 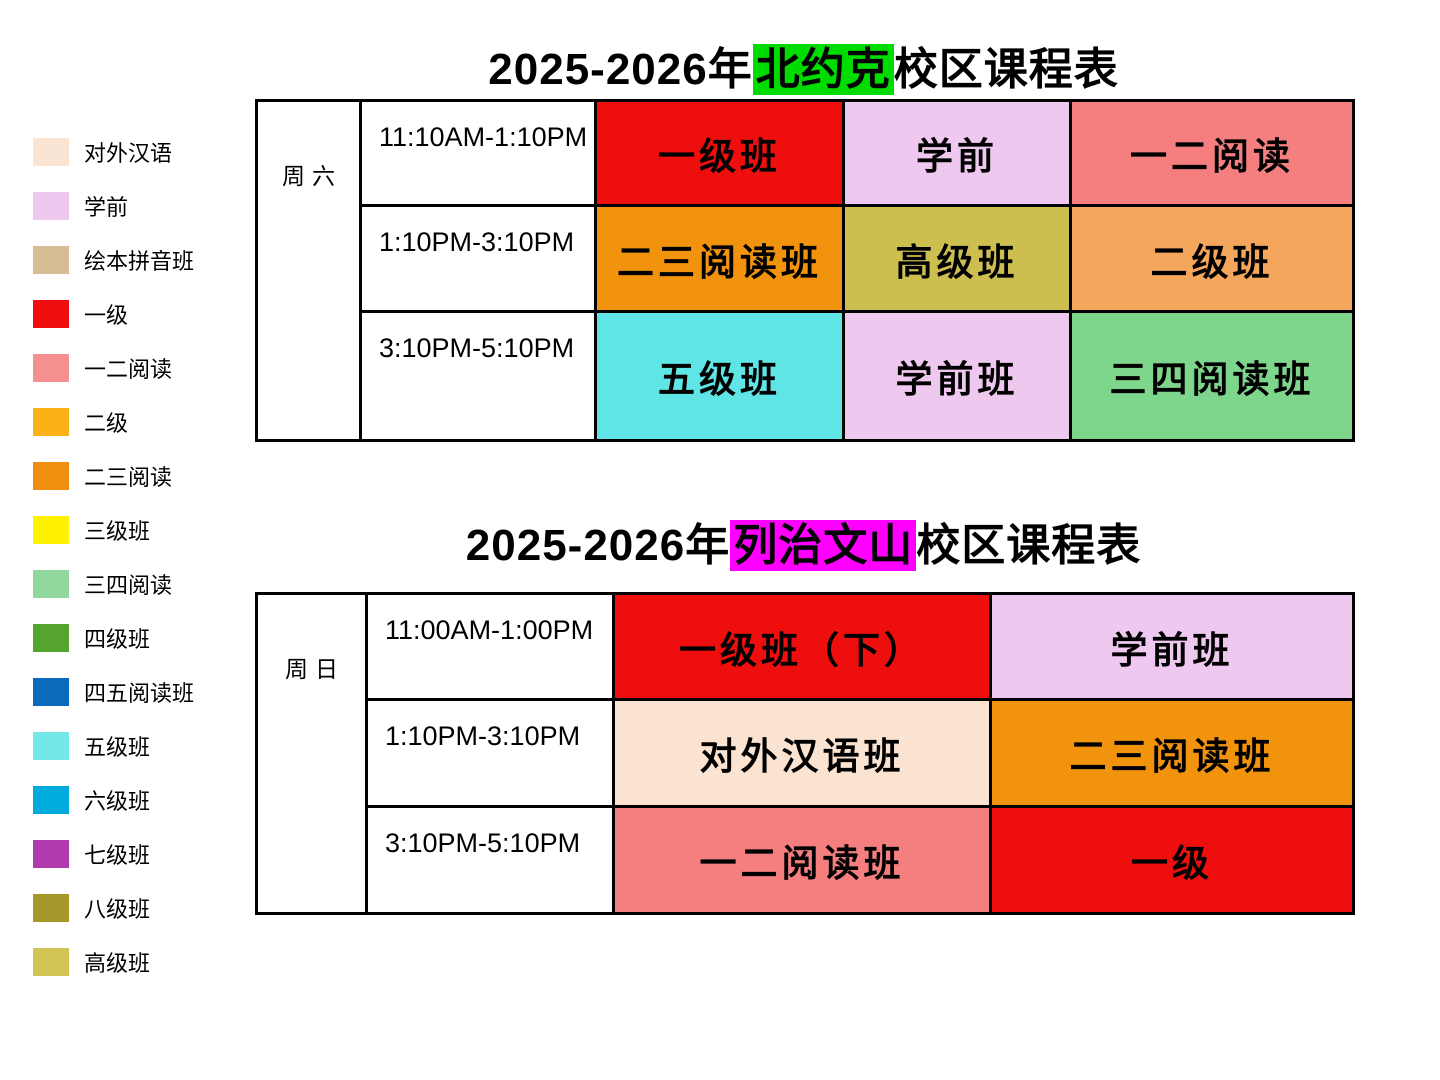 What do you see at coordinates (139, 693) in the screenshot?
I see `legend-label: 四五阅读班` at bounding box center [139, 693].